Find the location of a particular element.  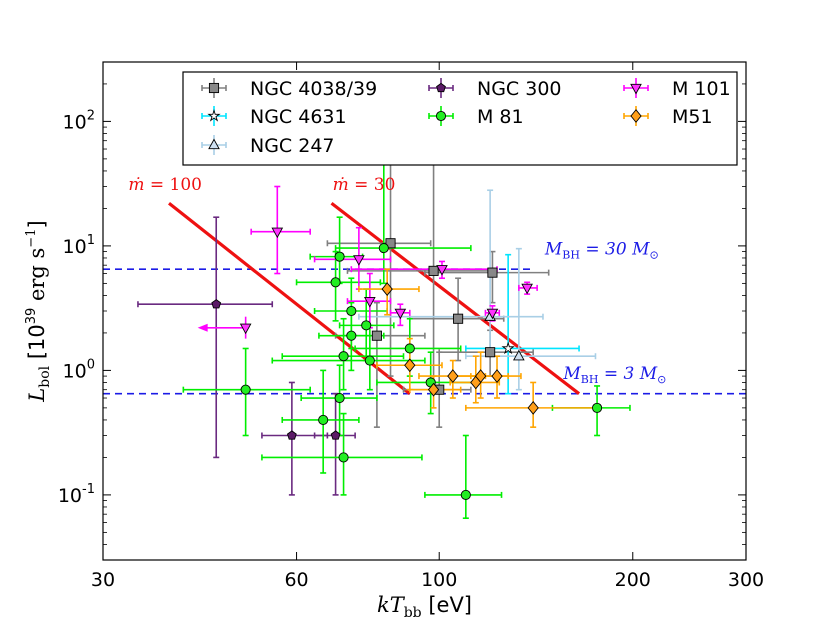

y-tick-label: 10¹ is located at coordinates (79, 245).